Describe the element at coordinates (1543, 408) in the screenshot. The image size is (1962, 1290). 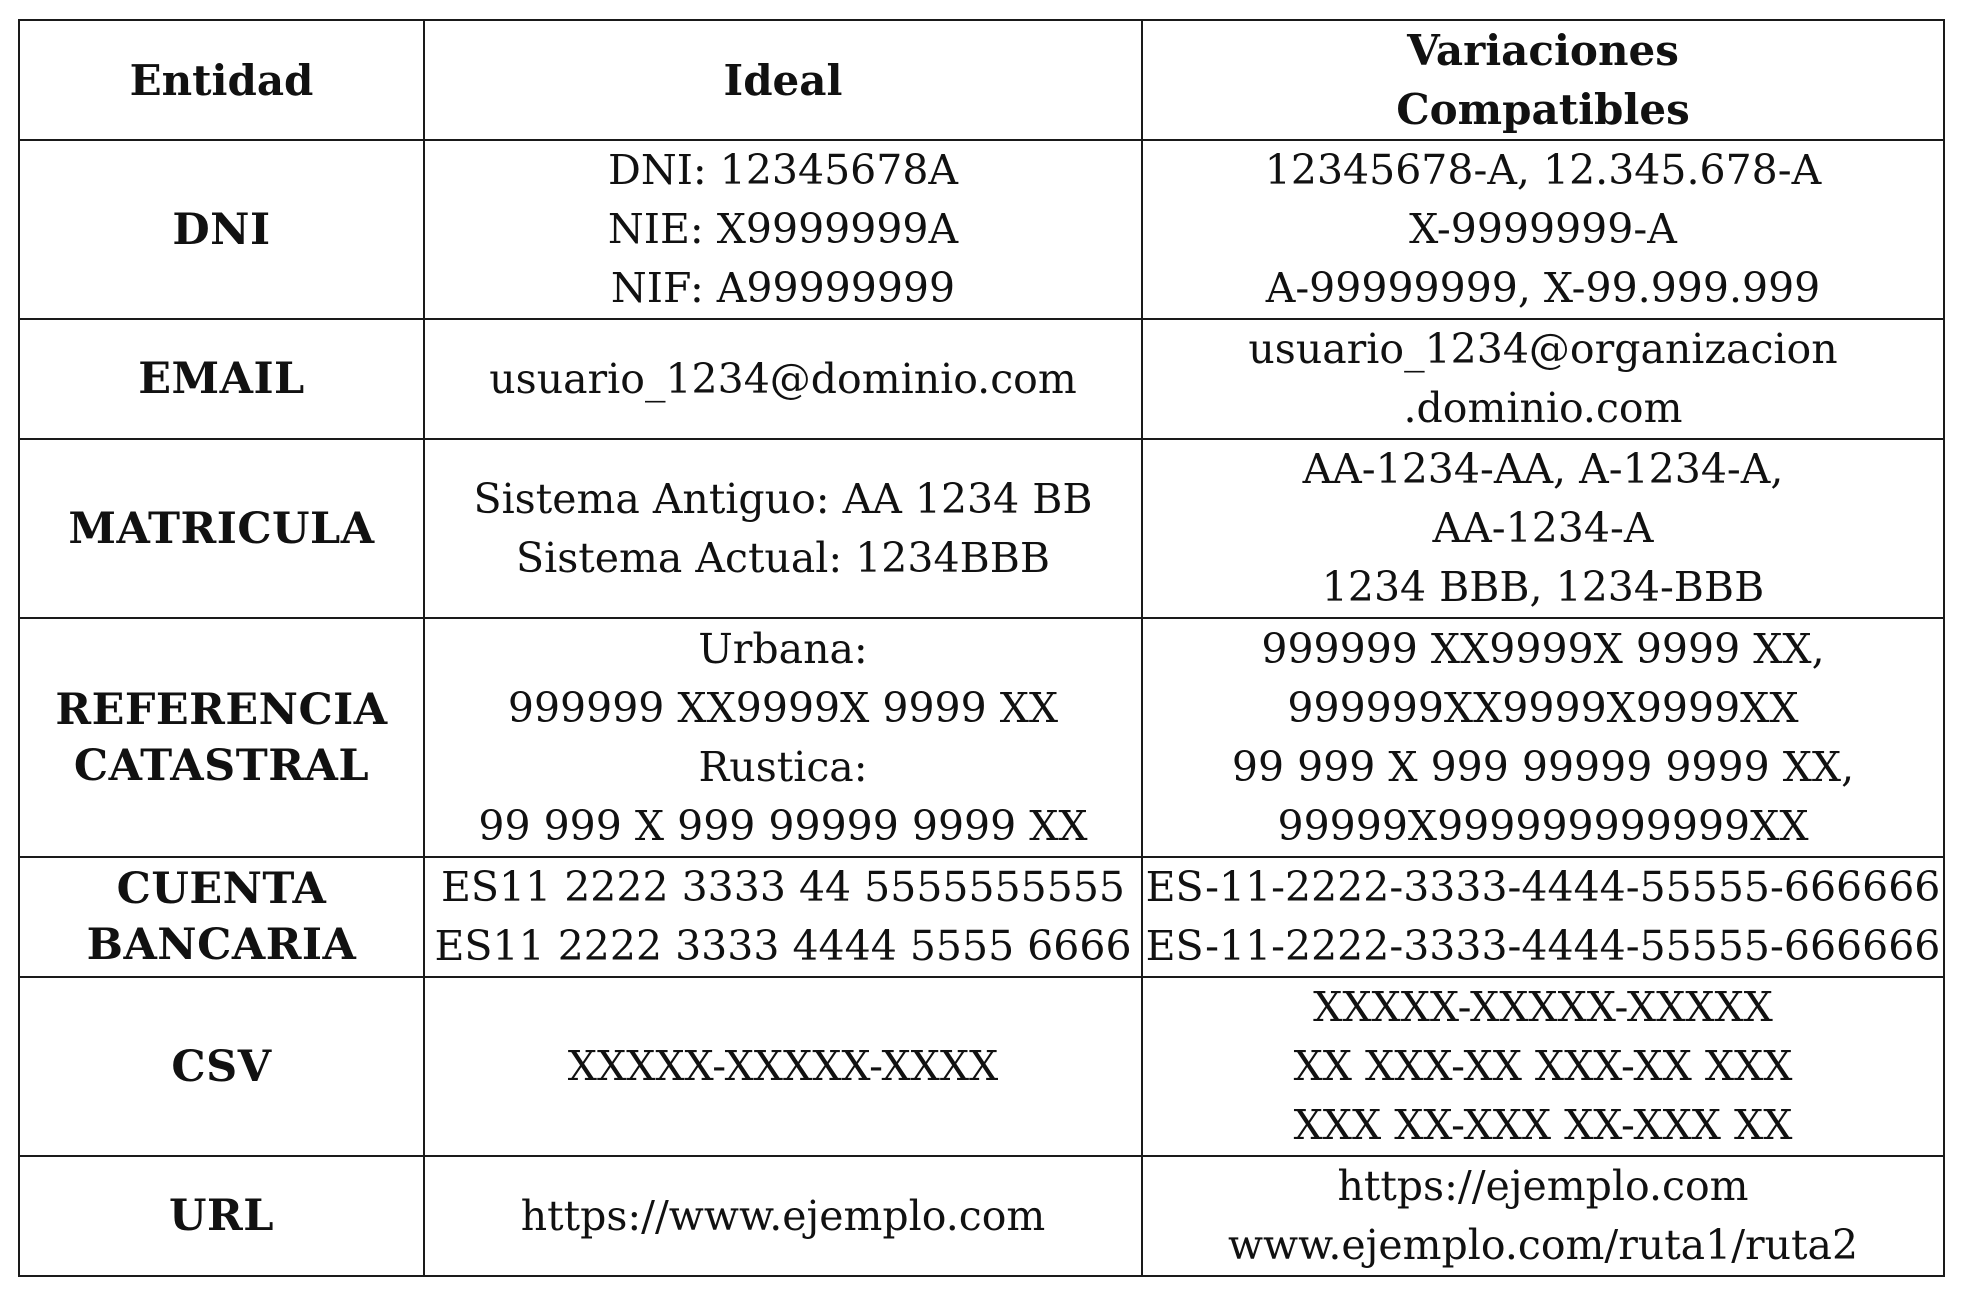
I see `variation-line: .dominio.com` at that location.